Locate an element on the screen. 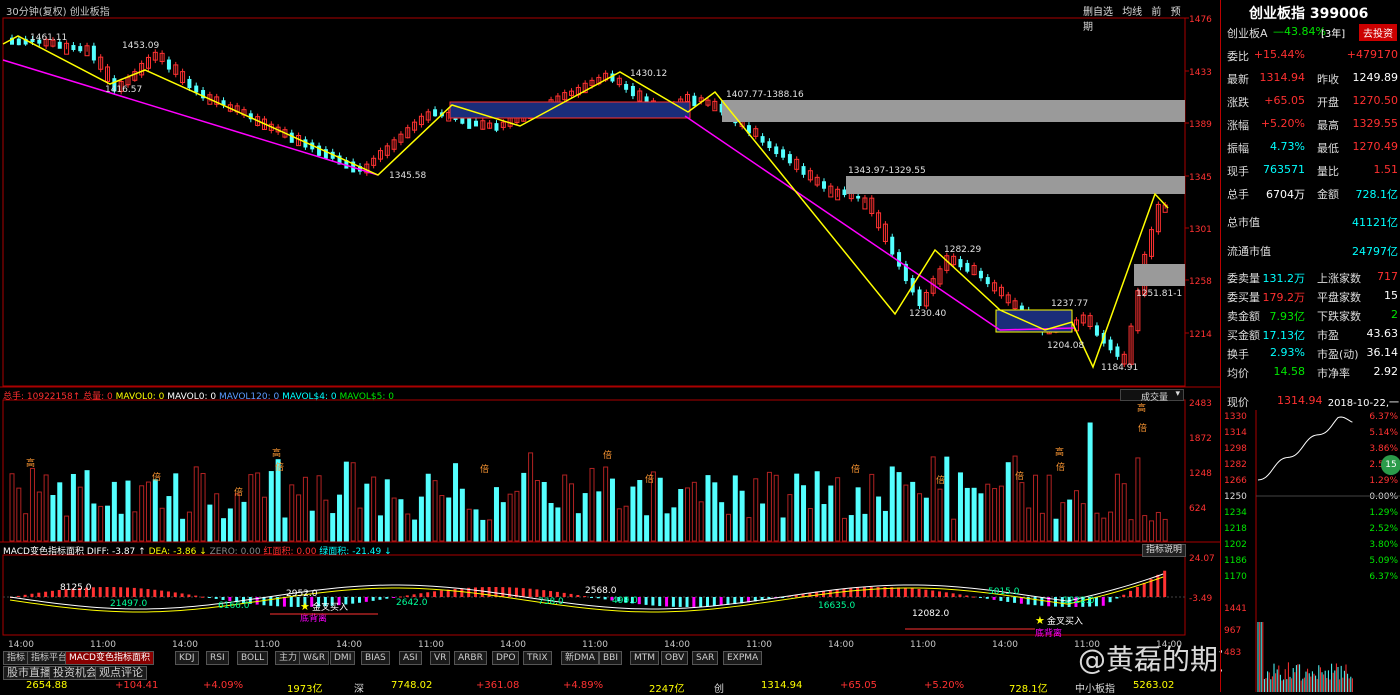  quote-row: 总手 6704万 金额 728.1亿 is located at coordinates (1310, 193).